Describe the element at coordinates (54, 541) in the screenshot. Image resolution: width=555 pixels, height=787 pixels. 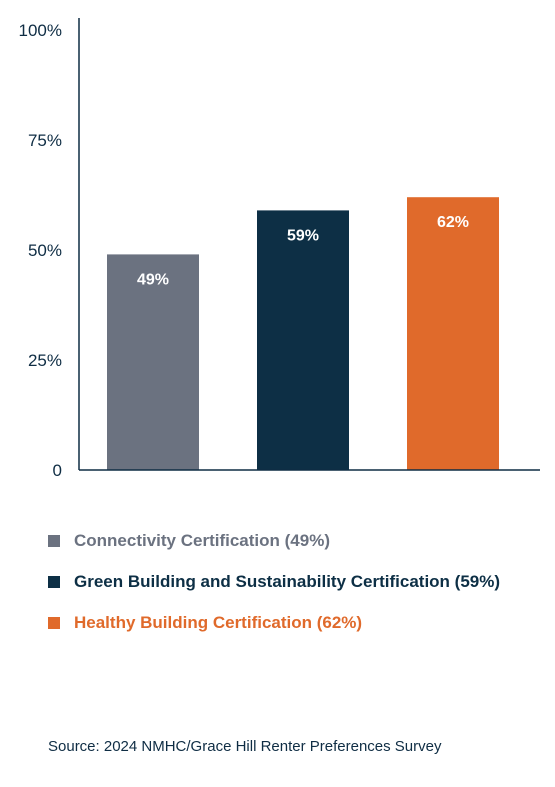
I see `legend-swatch-connectivity` at that location.